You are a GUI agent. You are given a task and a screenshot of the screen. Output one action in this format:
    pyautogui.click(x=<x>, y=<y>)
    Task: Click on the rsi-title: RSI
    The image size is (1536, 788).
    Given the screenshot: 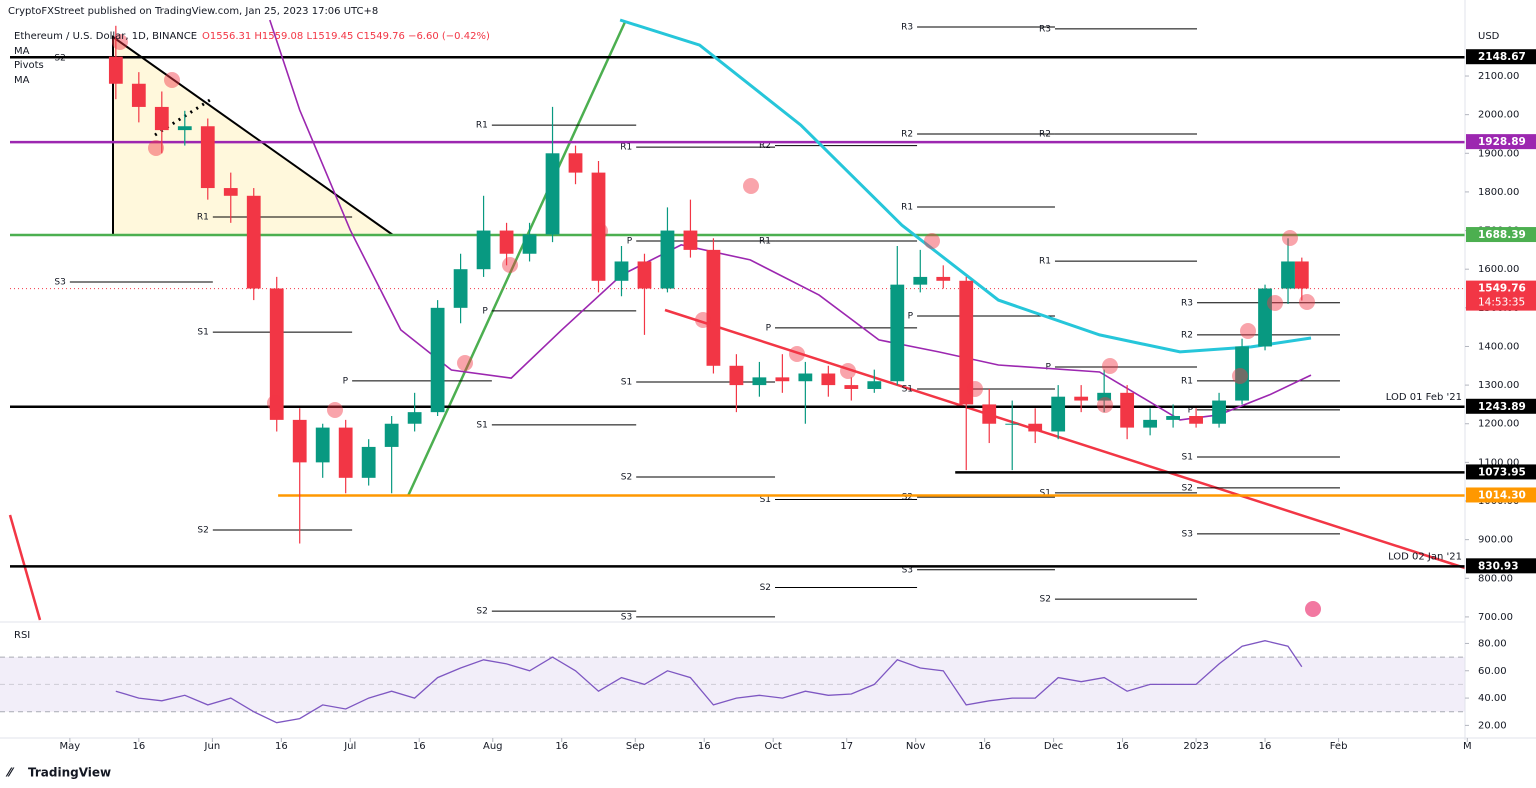 What is the action you would take?
    pyautogui.click(x=22, y=635)
    